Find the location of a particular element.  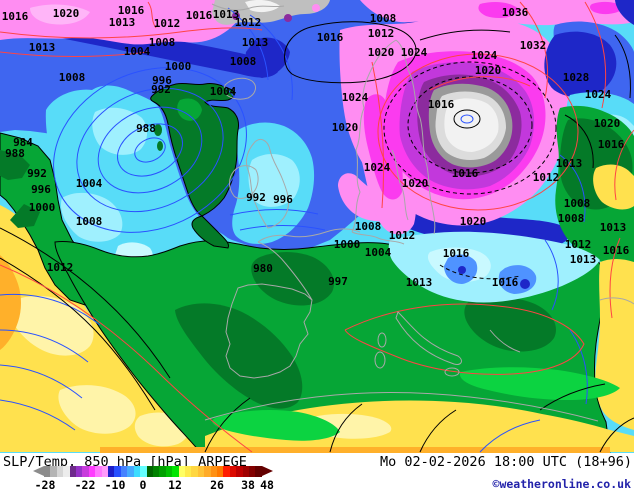

colorbar-tick-label: 12 is located at coordinates (175, 484).